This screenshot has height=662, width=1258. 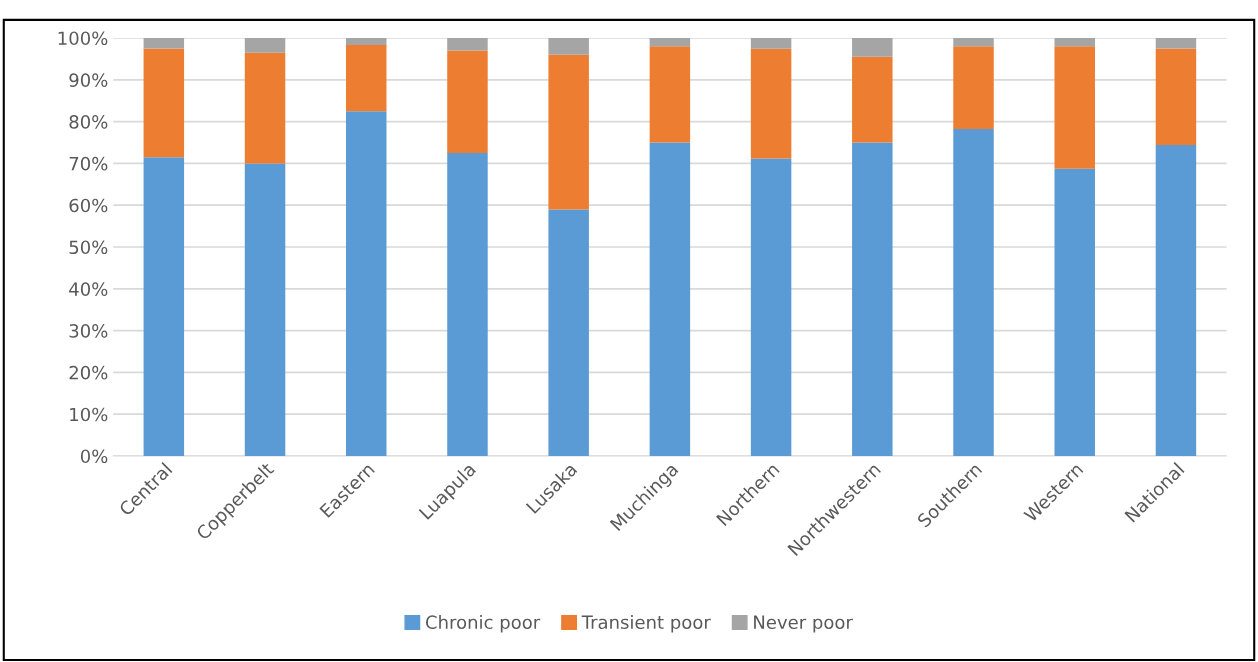 What do you see at coordinates (94, 456) in the screenshot?
I see `y-tick-label: 0%` at bounding box center [94, 456].